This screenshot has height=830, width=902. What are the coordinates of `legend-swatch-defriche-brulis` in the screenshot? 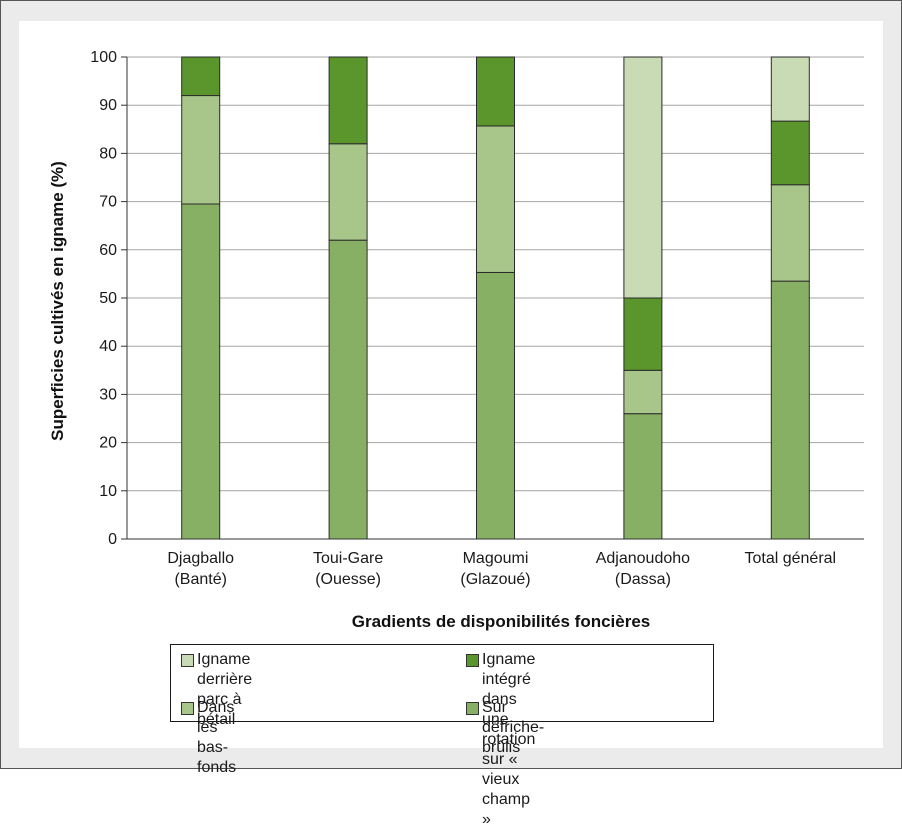 It's located at (472, 708).